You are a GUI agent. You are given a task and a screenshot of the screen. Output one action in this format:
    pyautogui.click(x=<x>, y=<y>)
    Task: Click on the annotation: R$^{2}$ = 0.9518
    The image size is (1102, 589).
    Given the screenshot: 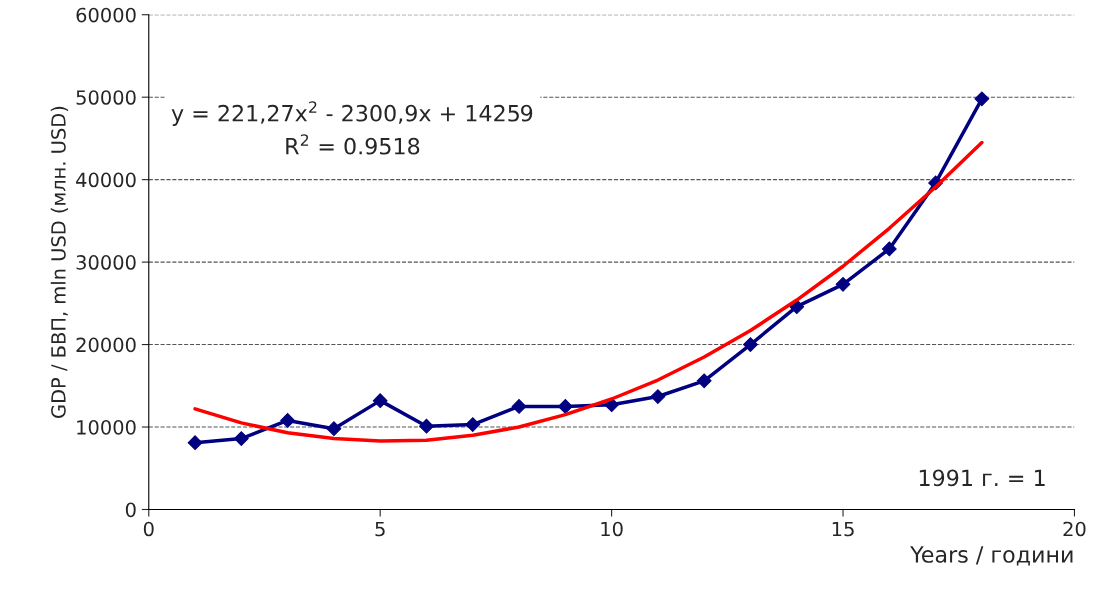 What is the action you would take?
    pyautogui.click(x=353, y=144)
    